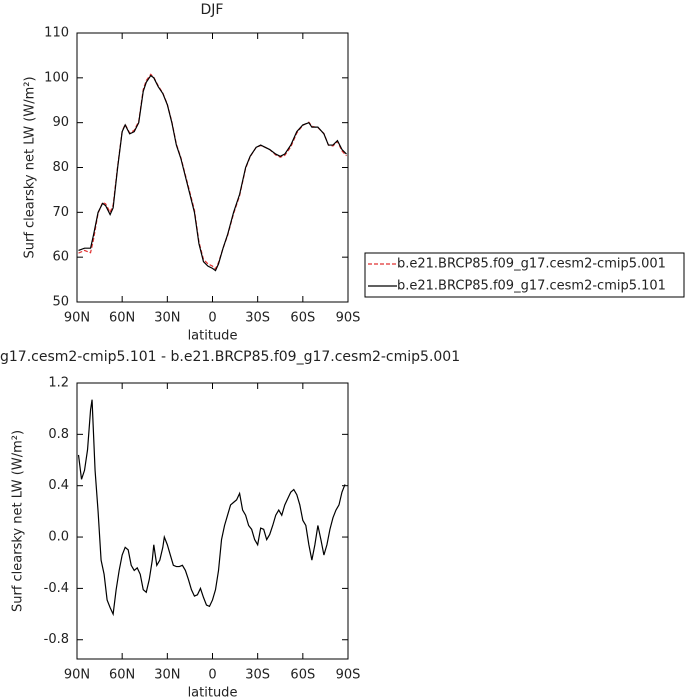 Image resolution: width=700 pixels, height=700 pixels. I want to click on y-tick-label: 90, so click(60, 122).